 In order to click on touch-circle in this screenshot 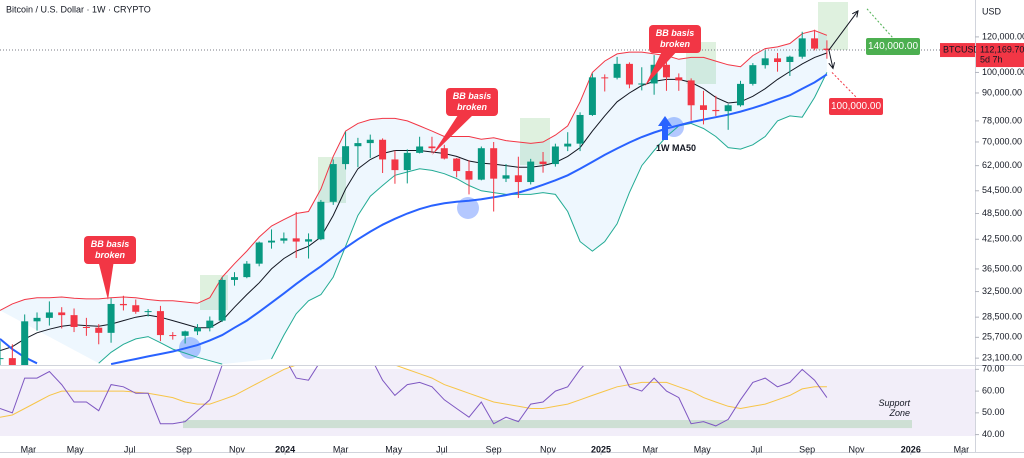, I will do `click(468, 208)`.